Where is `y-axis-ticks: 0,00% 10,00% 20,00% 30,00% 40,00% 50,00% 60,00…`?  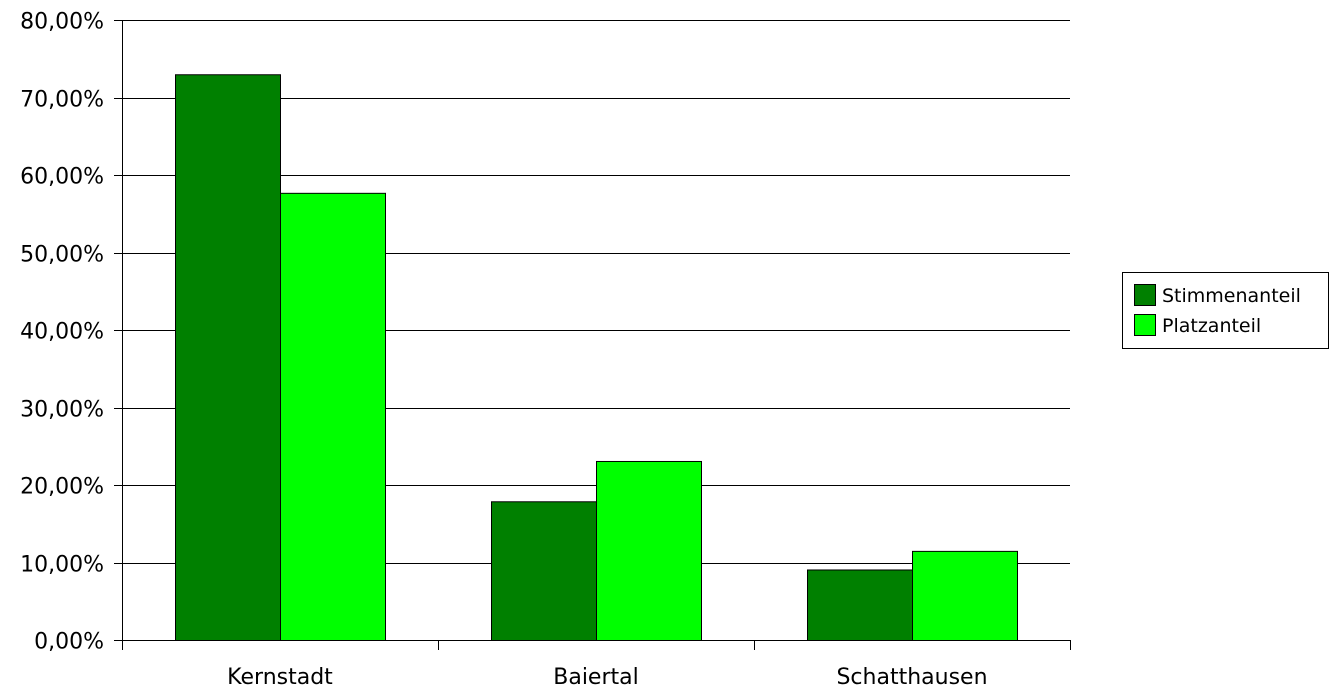 y-axis-ticks: 0,00% 10,00% 20,00% 30,00% 40,00% 50,00% 60,00… is located at coordinates (71, 332).